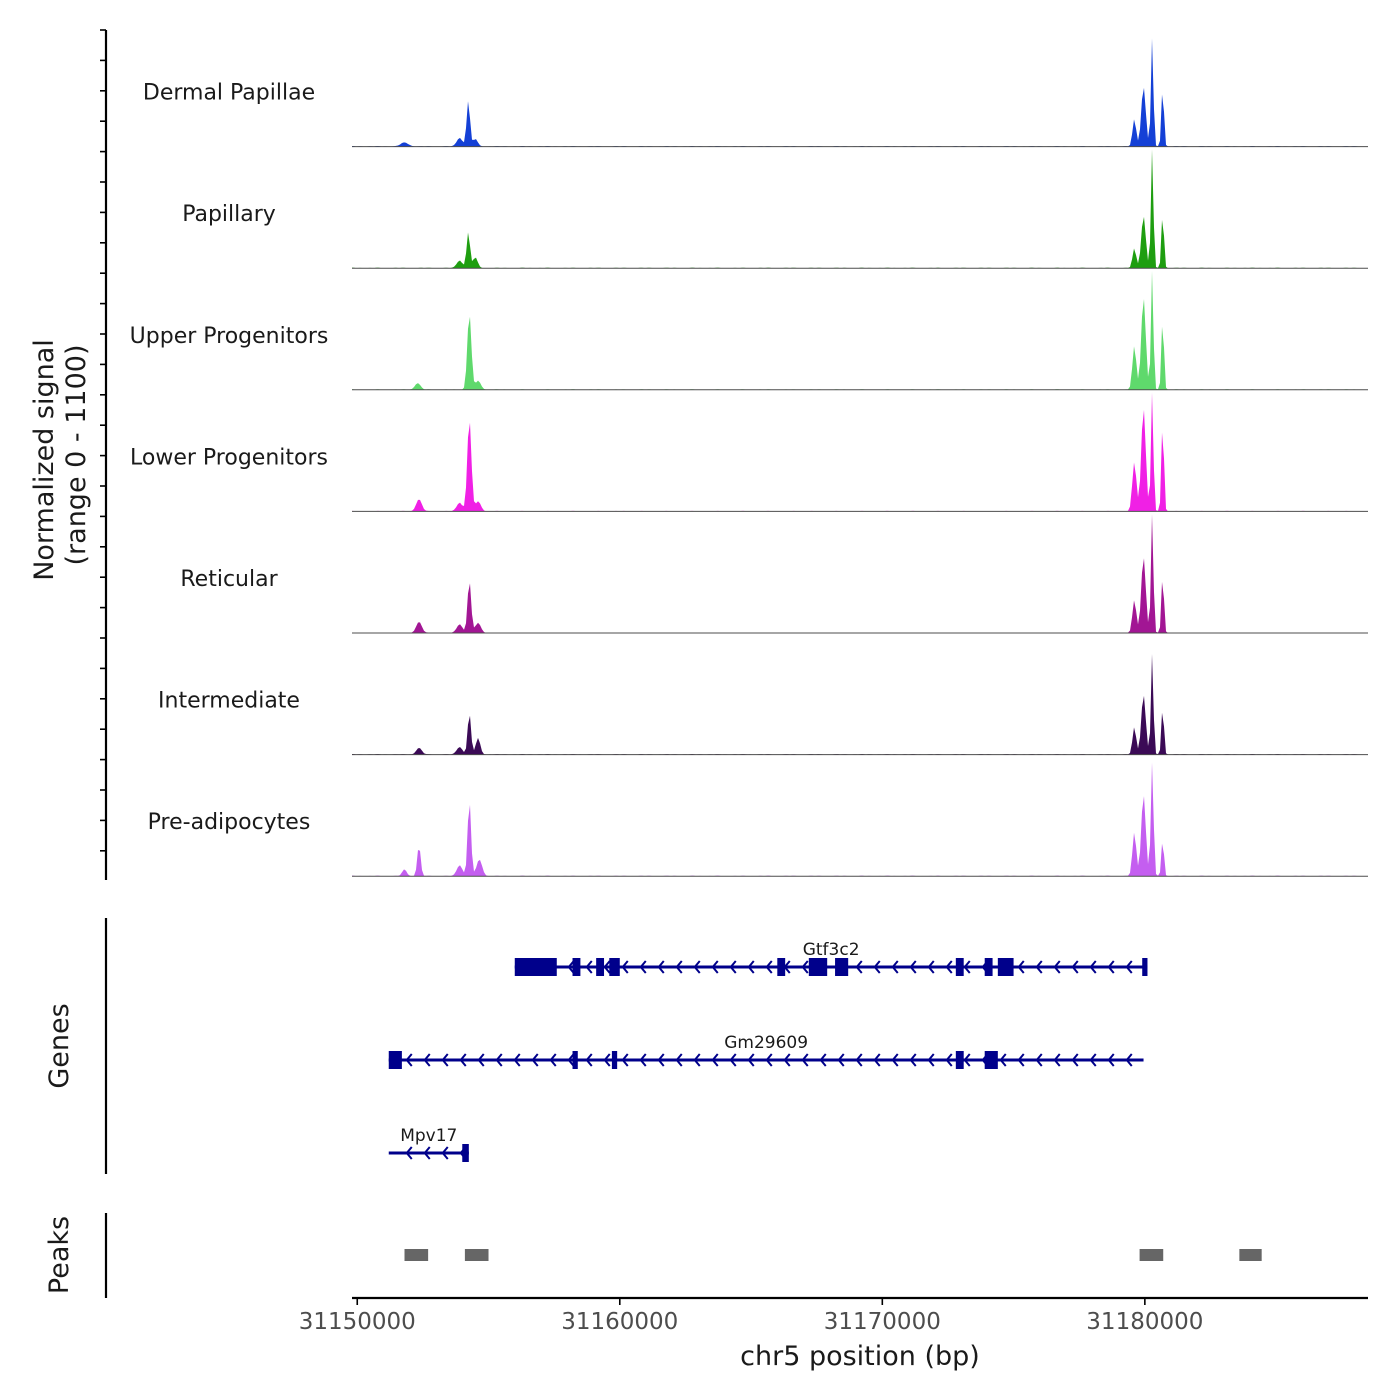 The image size is (1400, 1400). Describe the element at coordinates (831, 950) in the screenshot. I see `gene-label: Gtf3c2` at that location.